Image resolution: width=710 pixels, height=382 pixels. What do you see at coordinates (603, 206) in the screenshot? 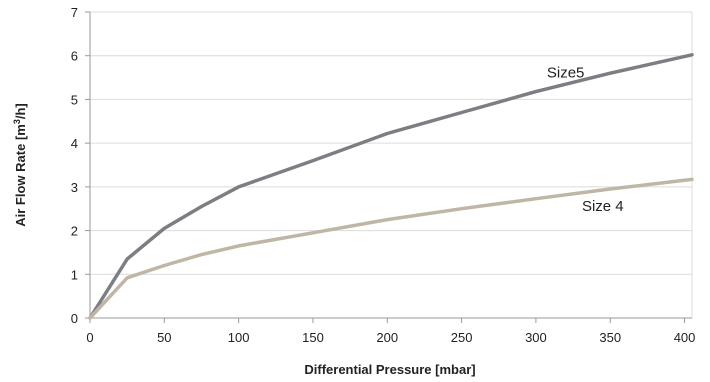
I see `series-annotation-size-4: Size 4` at bounding box center [603, 206].